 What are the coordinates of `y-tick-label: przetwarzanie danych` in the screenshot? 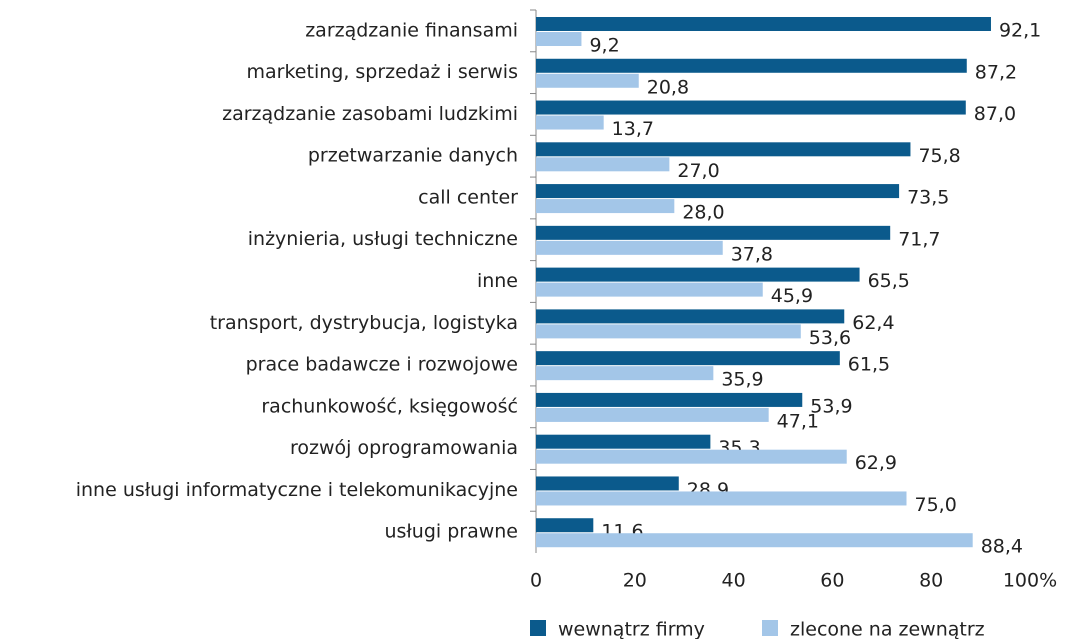 It's located at (413, 156).